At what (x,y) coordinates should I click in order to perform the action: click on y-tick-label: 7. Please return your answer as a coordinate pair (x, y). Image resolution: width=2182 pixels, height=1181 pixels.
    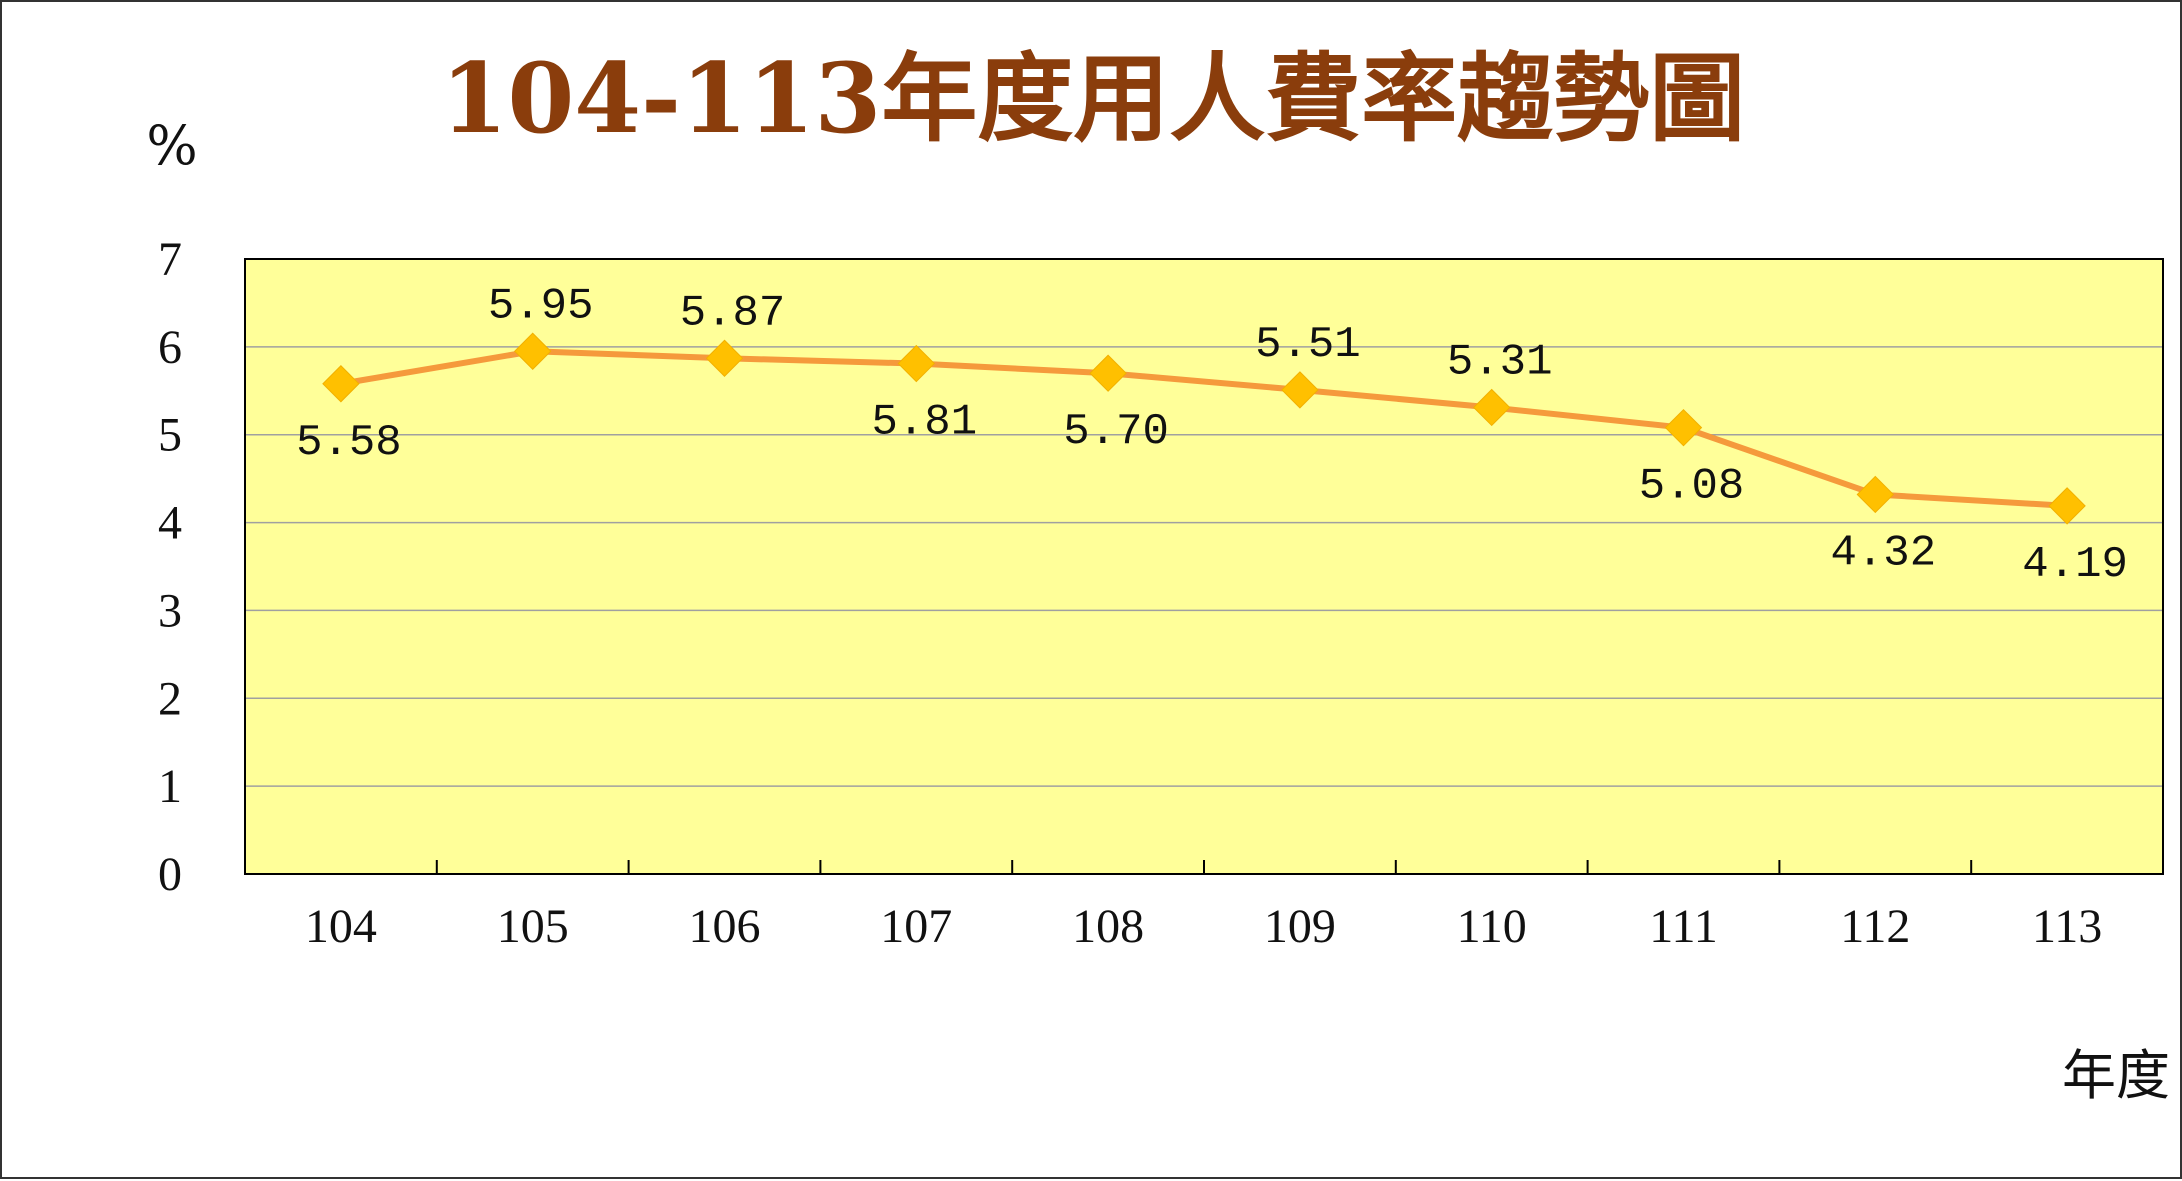
    Looking at the image, I should click on (170, 259).